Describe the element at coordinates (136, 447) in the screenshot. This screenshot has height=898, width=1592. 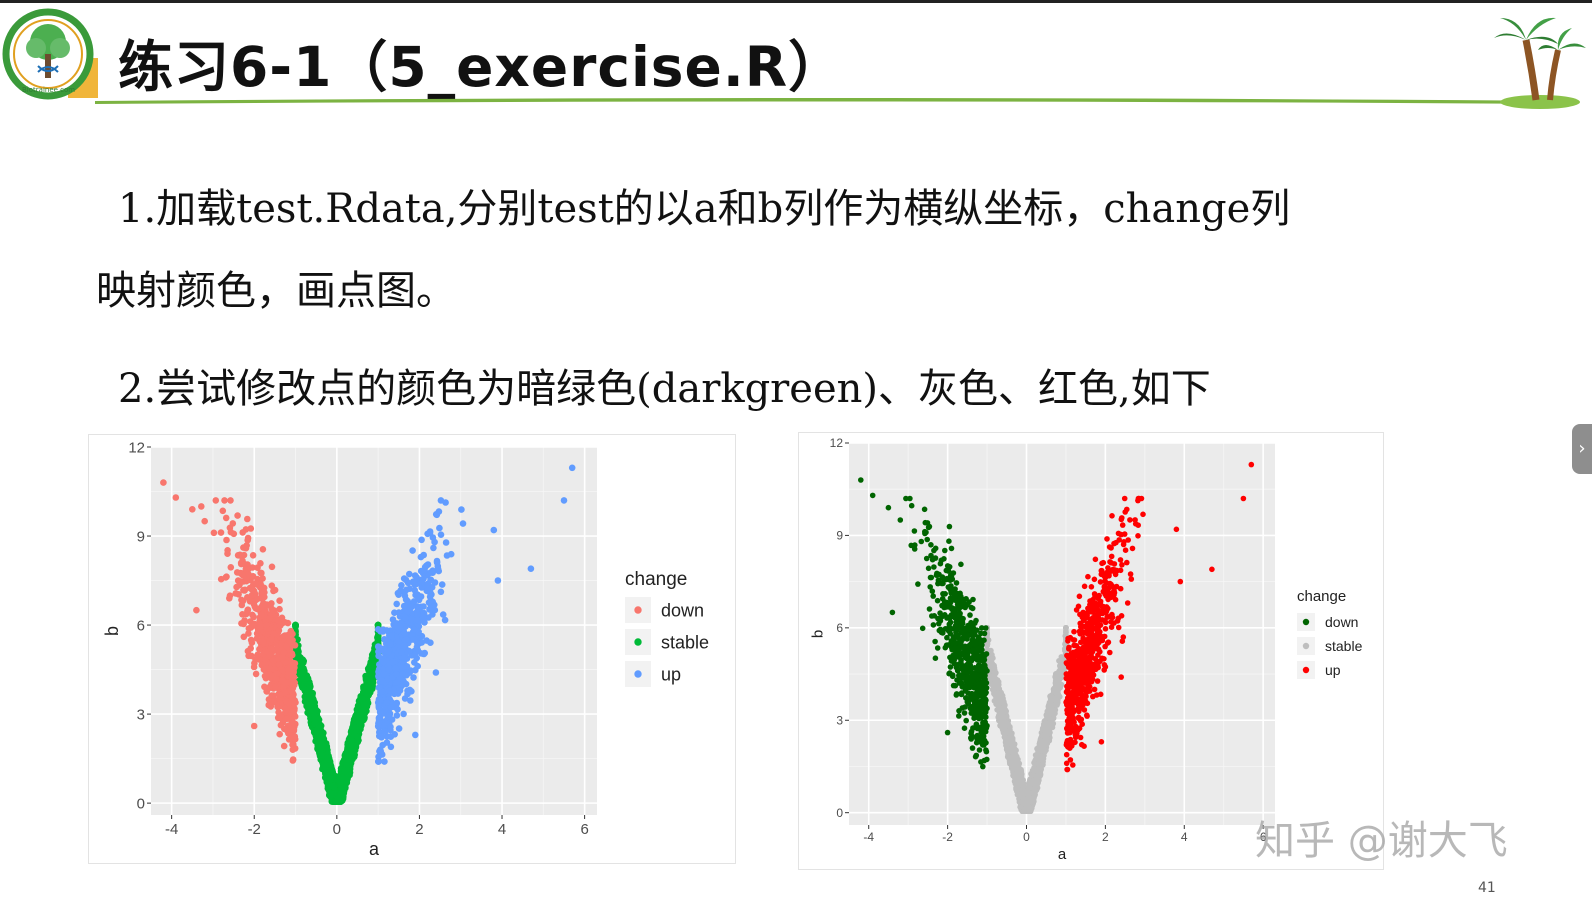
I see `y-tick-label: 12` at that location.